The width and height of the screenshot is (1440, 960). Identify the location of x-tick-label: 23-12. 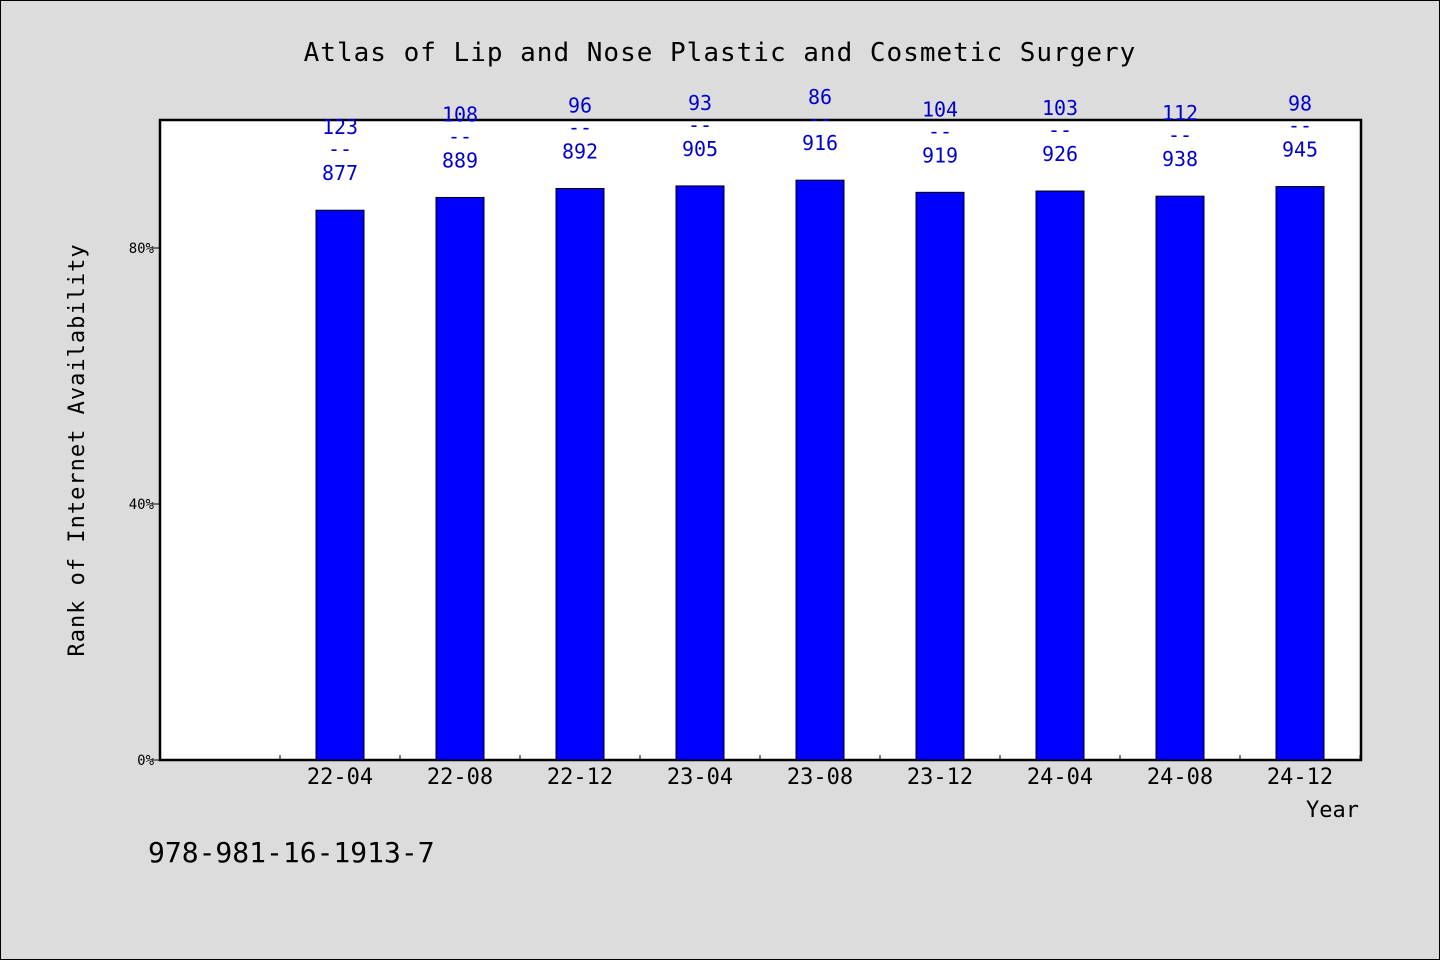
(940, 777).